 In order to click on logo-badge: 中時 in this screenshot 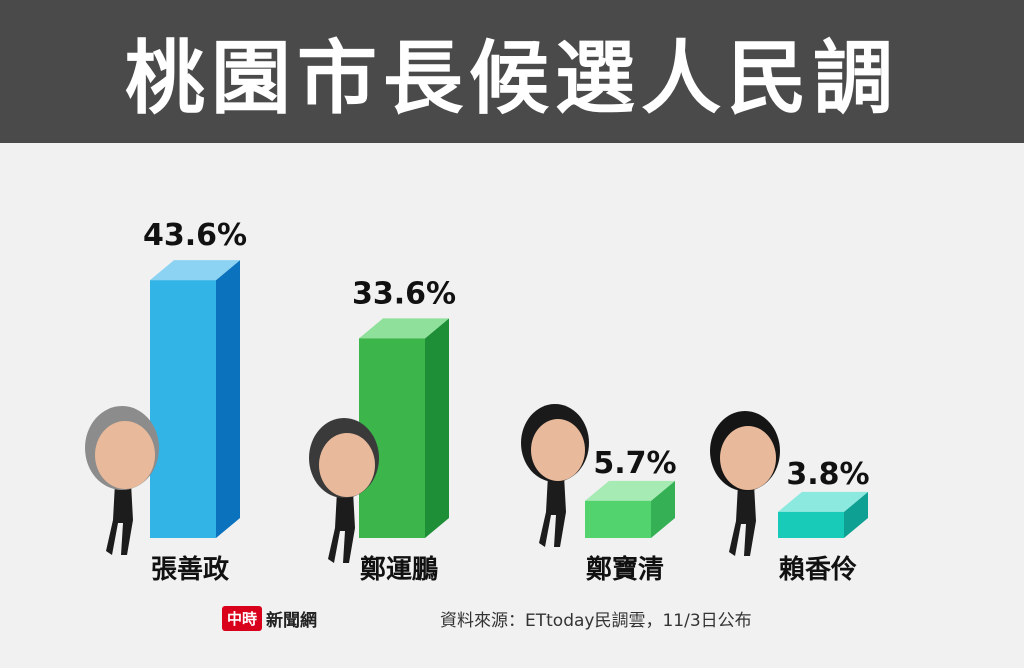, I will do `click(242, 618)`.